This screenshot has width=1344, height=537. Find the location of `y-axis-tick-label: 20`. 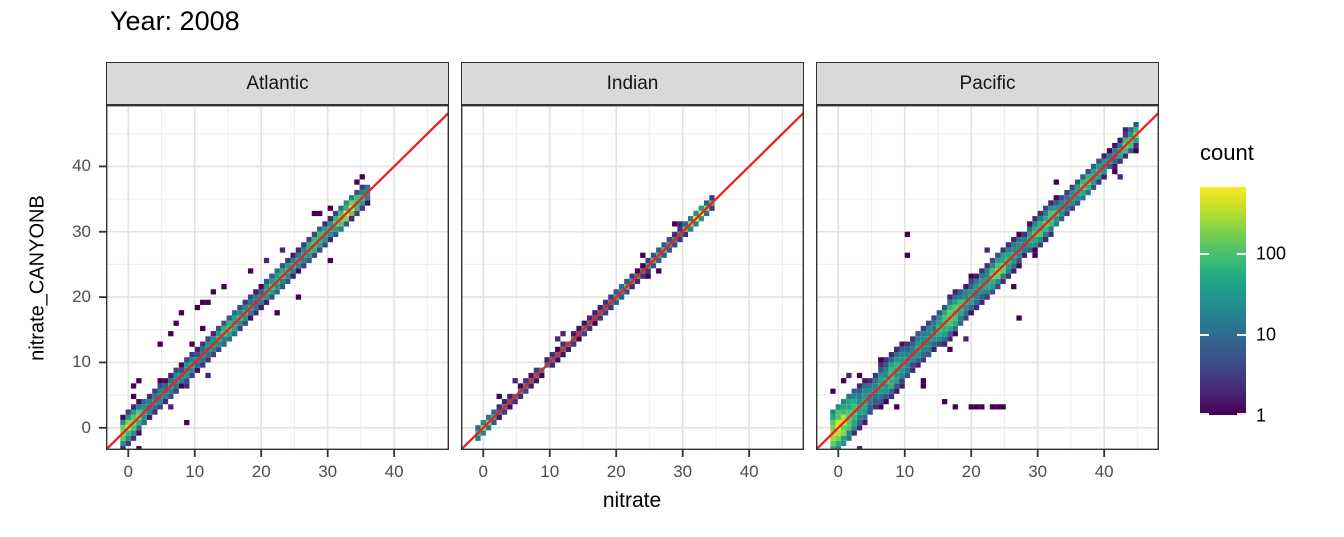

y-axis-tick-label: 20 is located at coordinates (81, 297).